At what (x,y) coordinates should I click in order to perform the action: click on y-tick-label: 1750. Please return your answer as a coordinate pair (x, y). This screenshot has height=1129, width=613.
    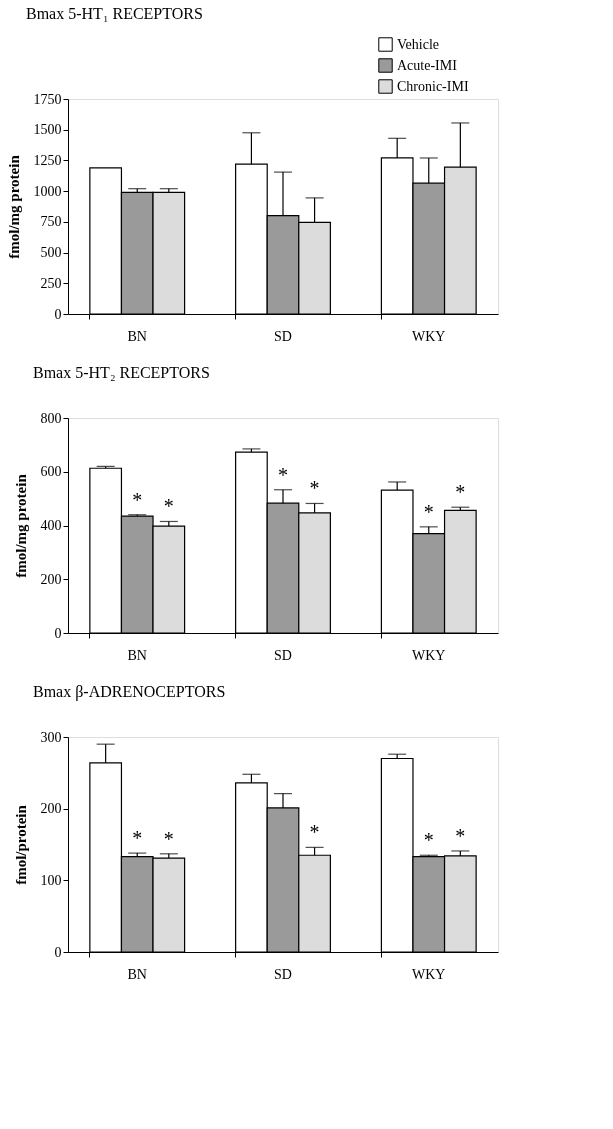
    Looking at the image, I should click on (47, 99).